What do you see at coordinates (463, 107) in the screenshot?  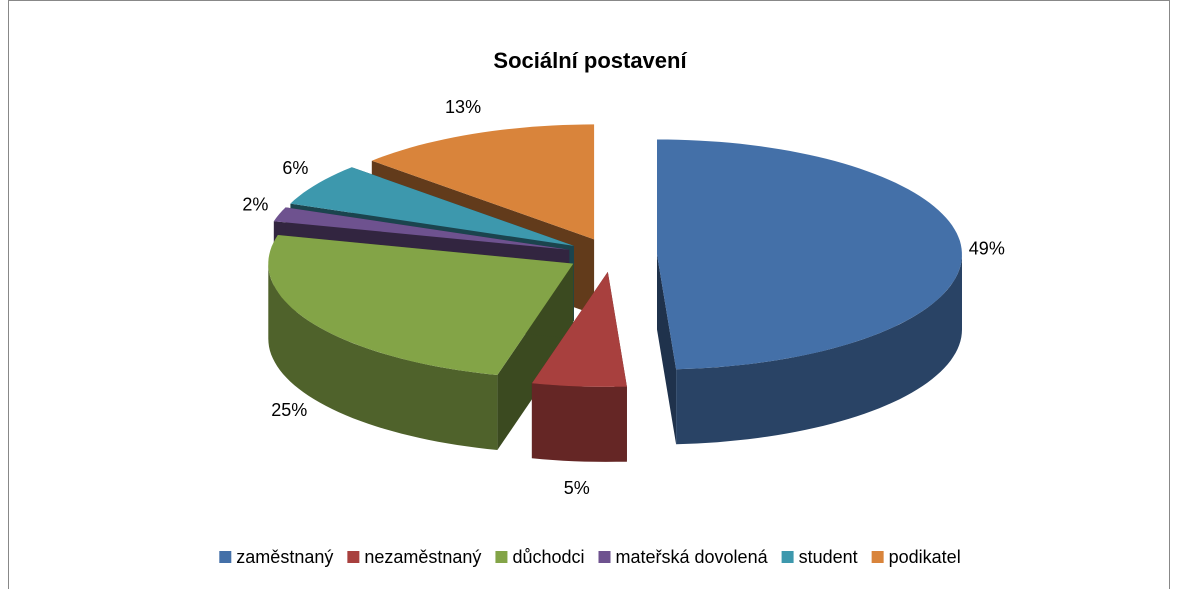 I see `data-label: 13%` at bounding box center [463, 107].